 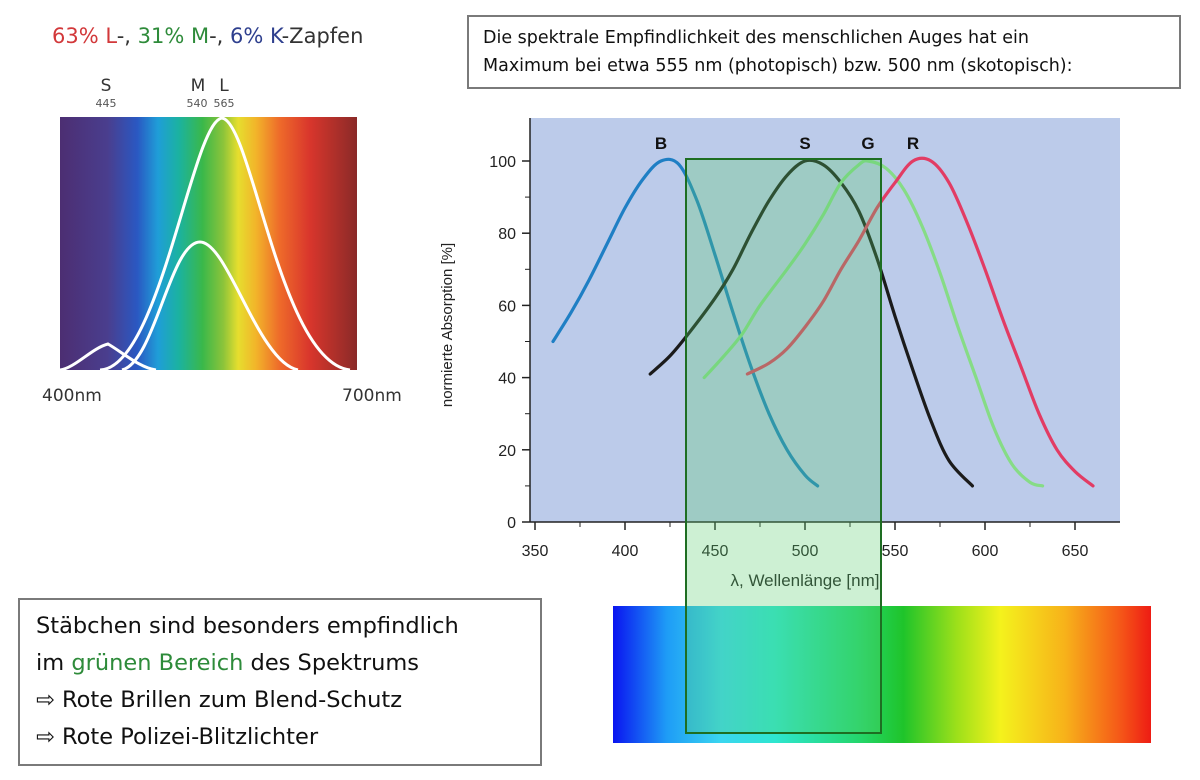 What do you see at coordinates (1075, 551) in the screenshot?
I see `x-tick-label: 650` at bounding box center [1075, 551].